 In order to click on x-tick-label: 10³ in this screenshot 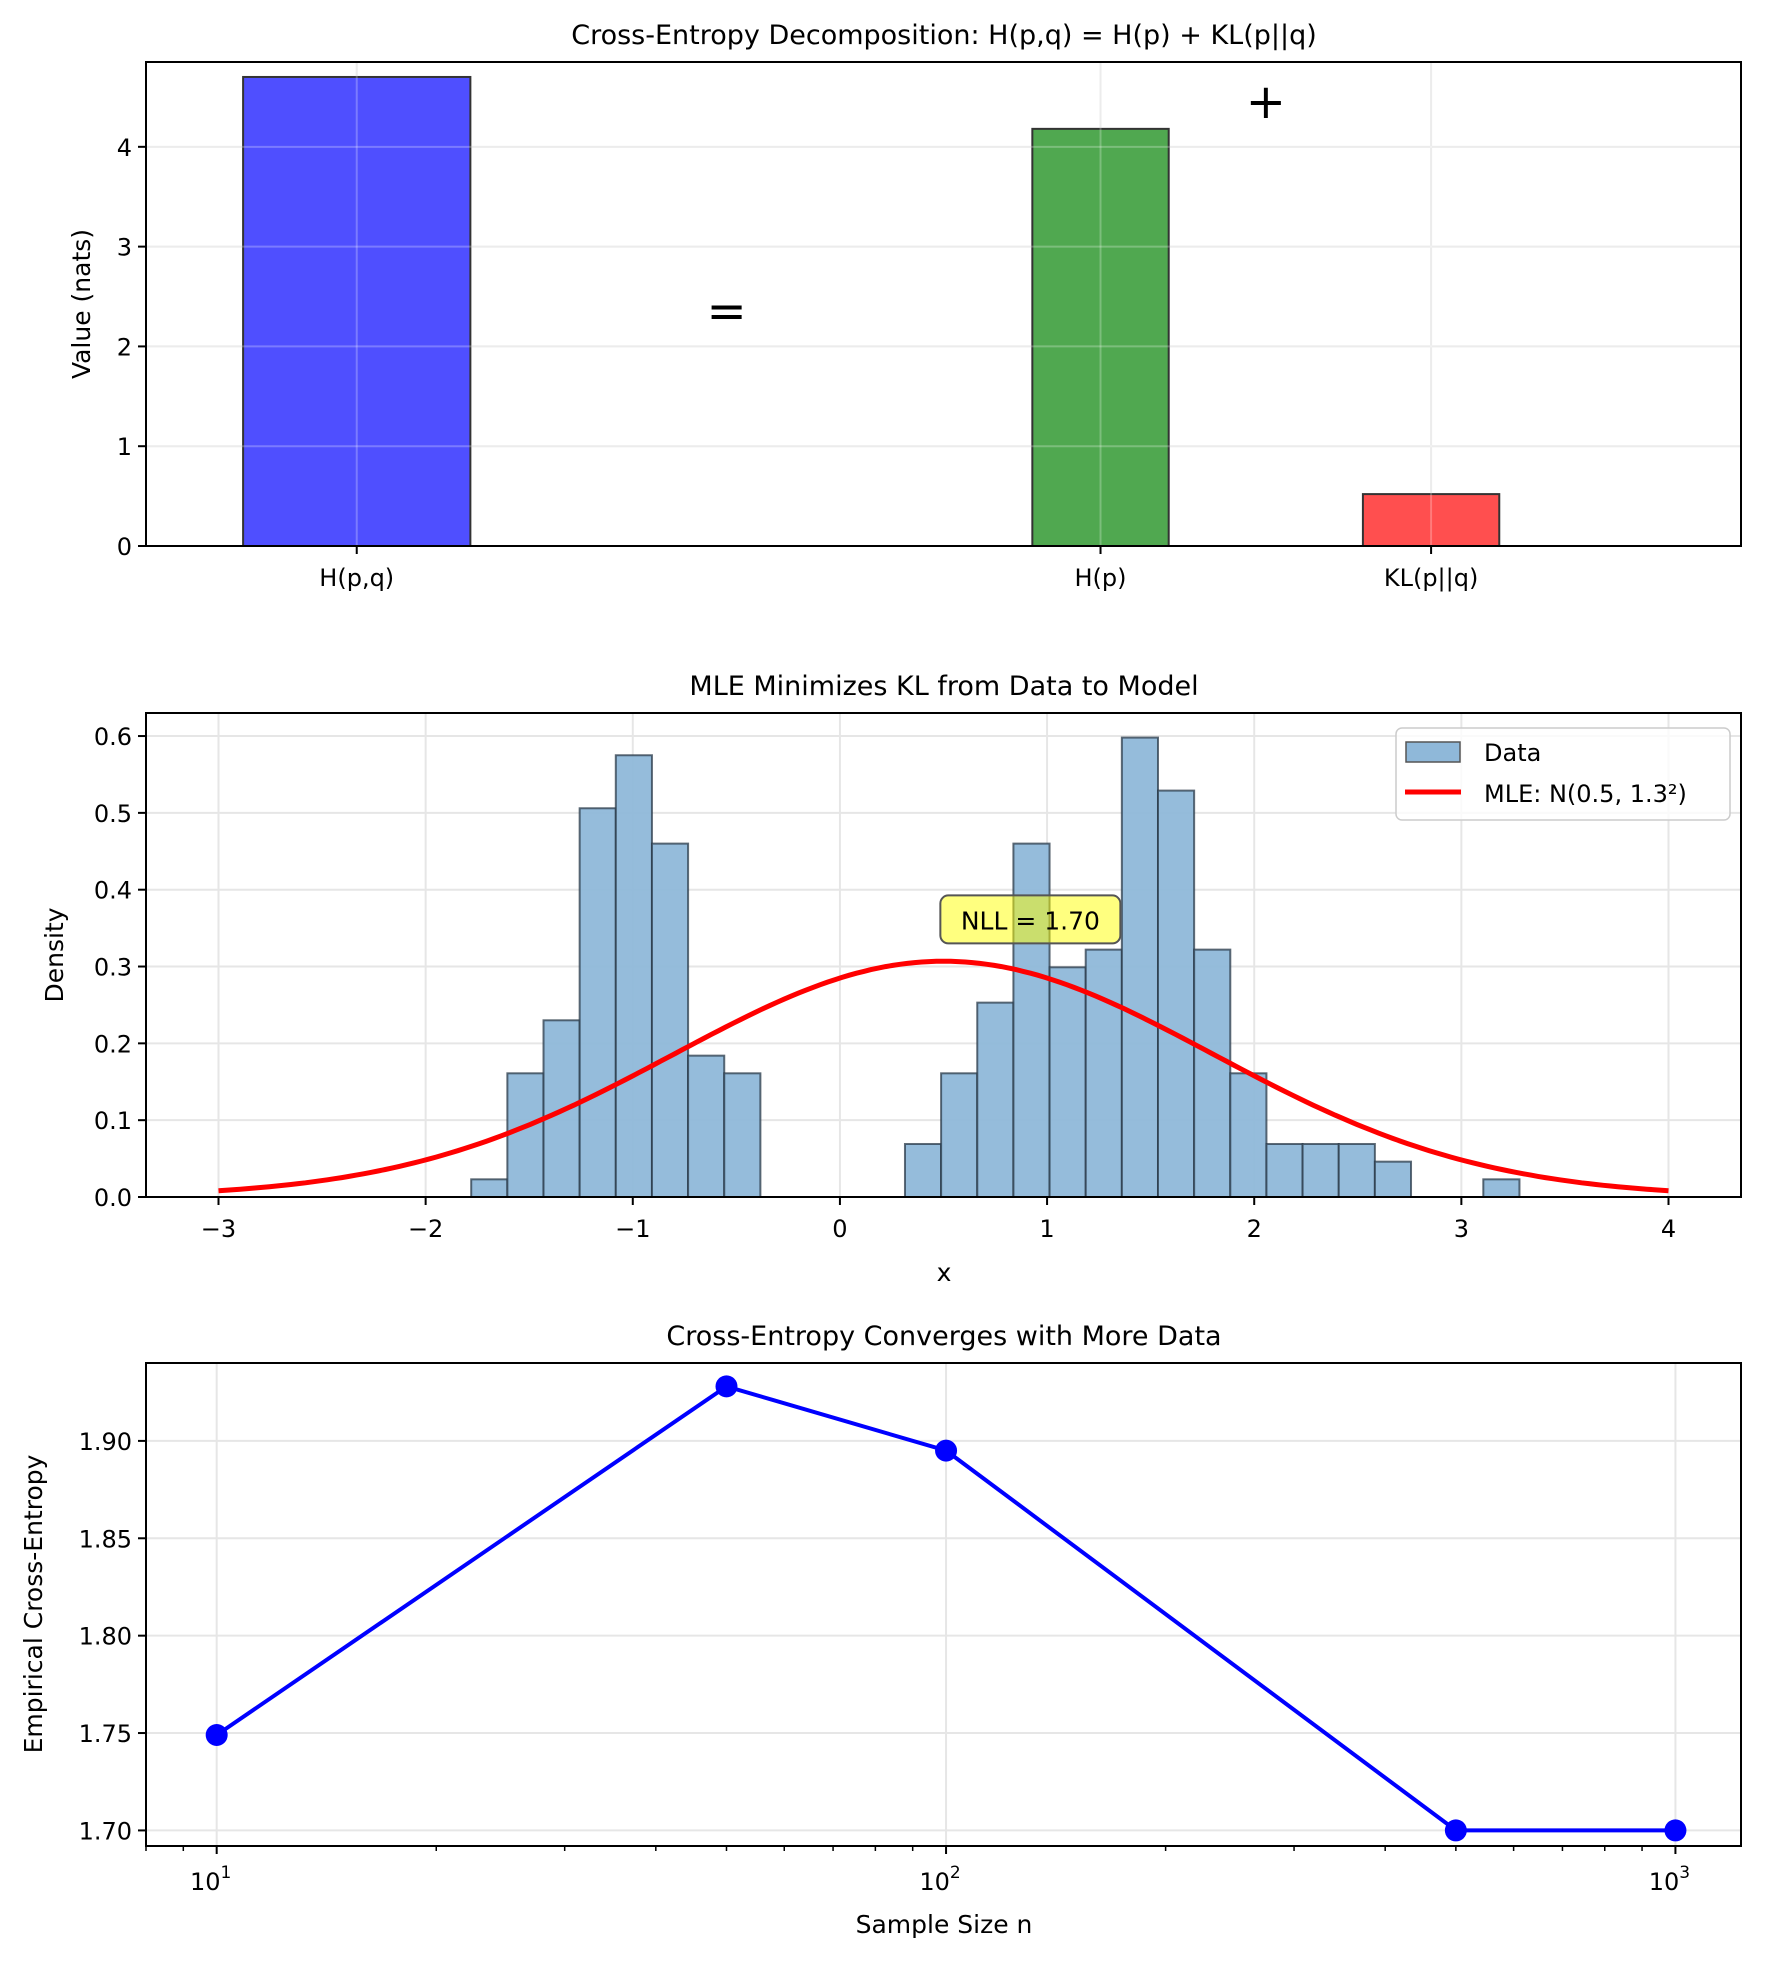, I will do `click(1669, 1879)`.